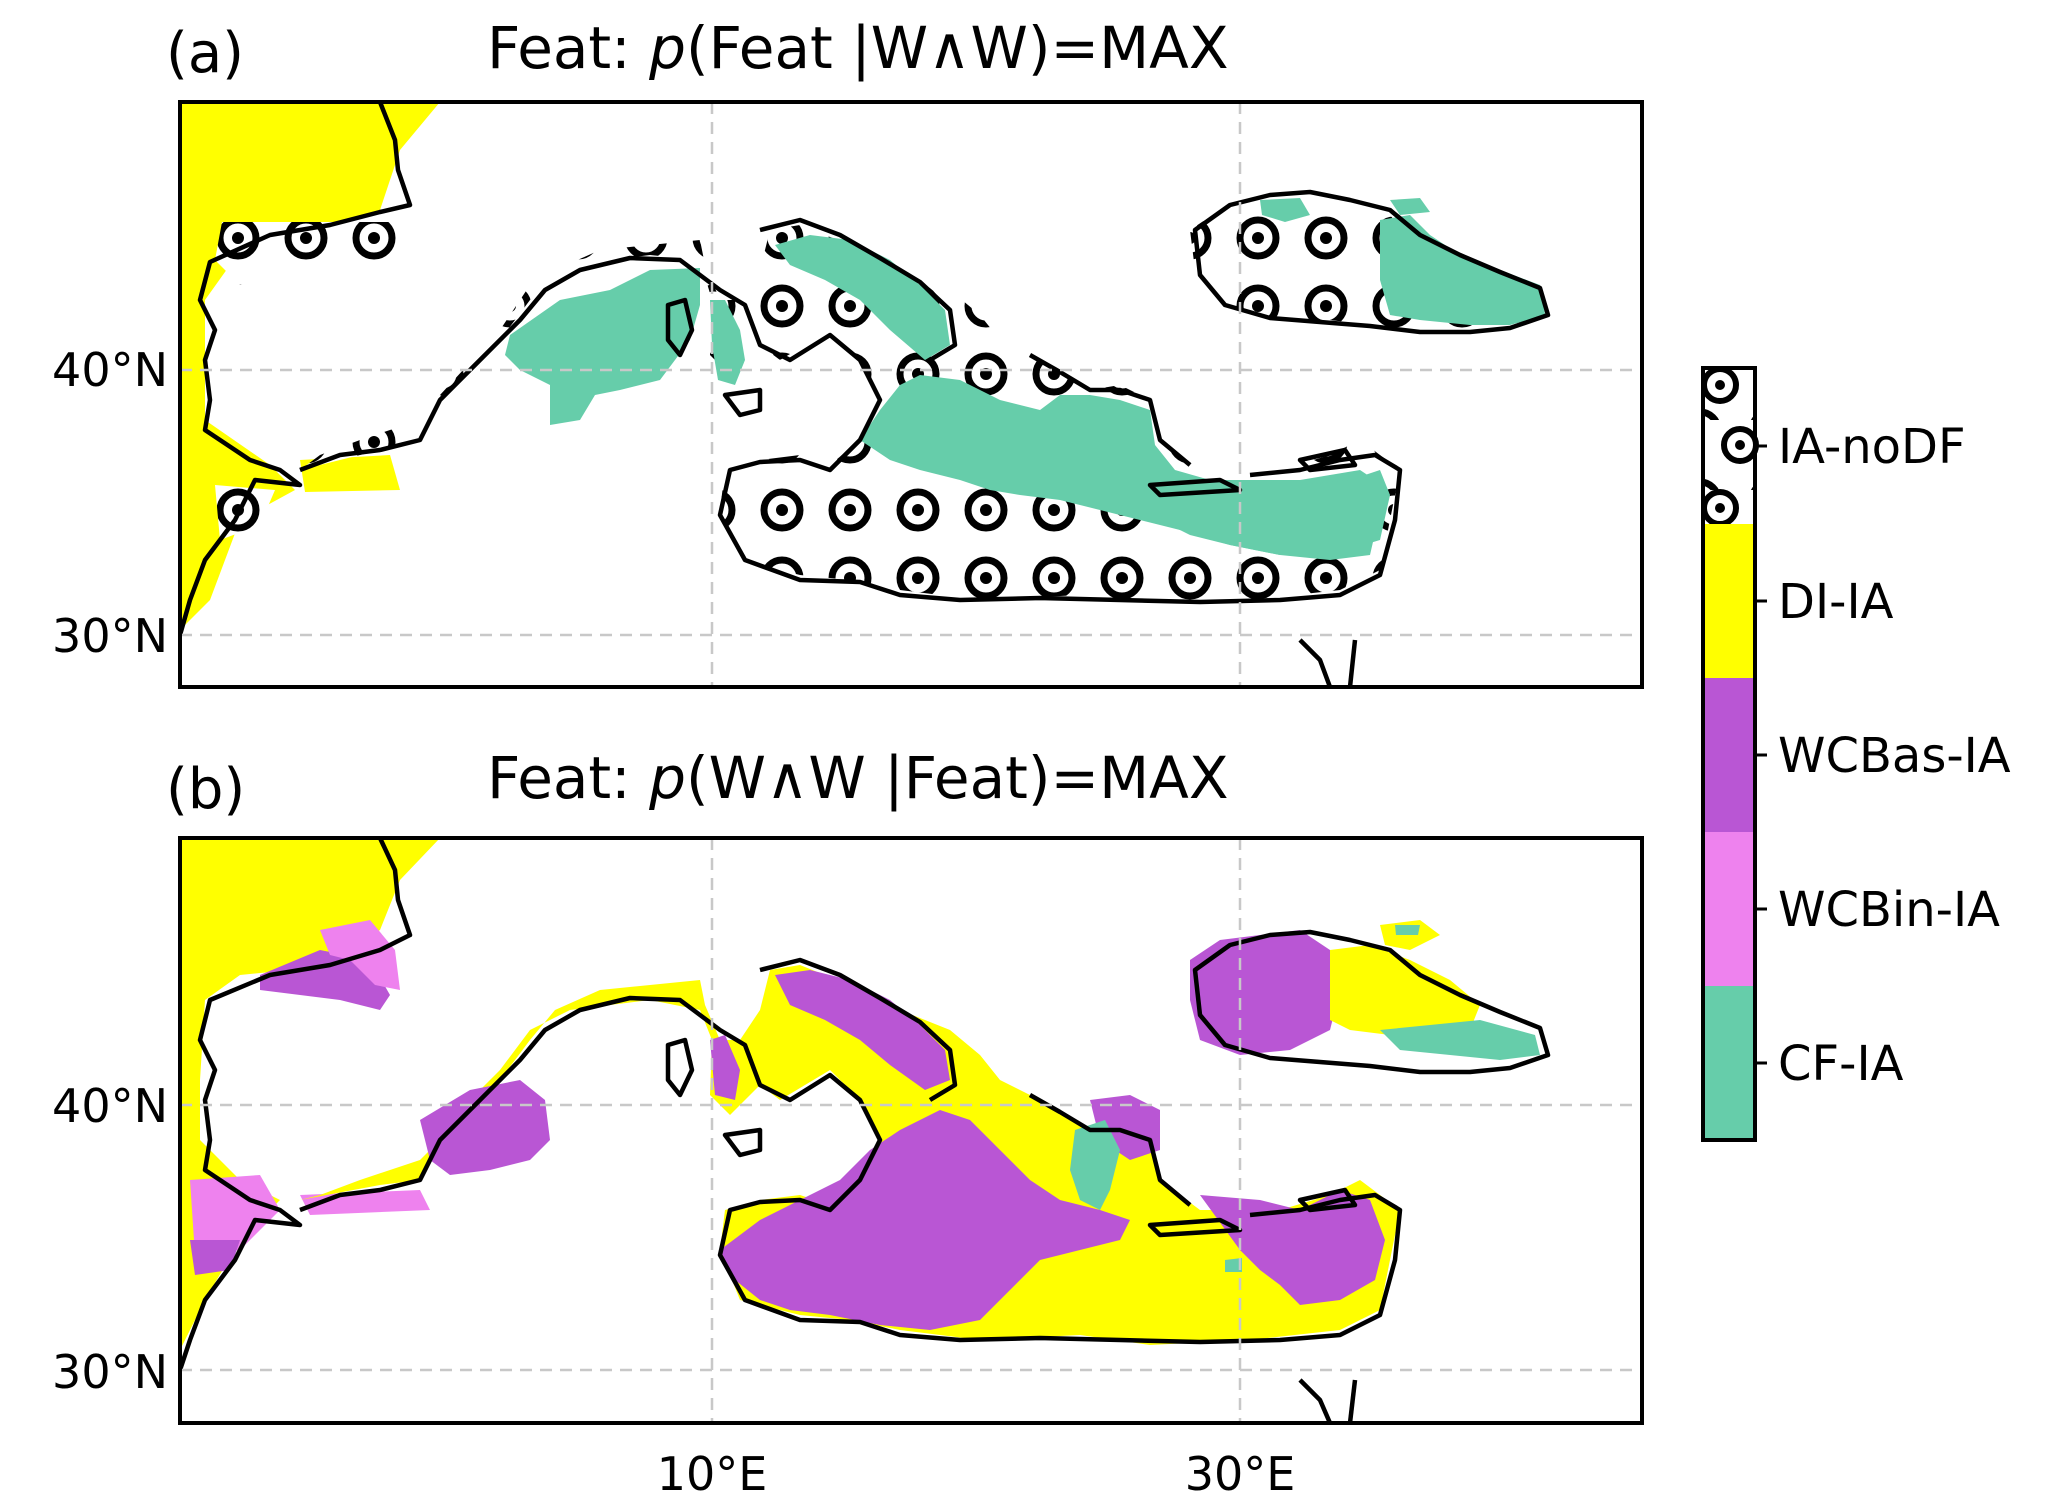 The image size is (2067, 1501). Describe the element at coordinates (215, 1257) in the screenshot. I see `region-gibraltar-wcbas-ia` at that location.